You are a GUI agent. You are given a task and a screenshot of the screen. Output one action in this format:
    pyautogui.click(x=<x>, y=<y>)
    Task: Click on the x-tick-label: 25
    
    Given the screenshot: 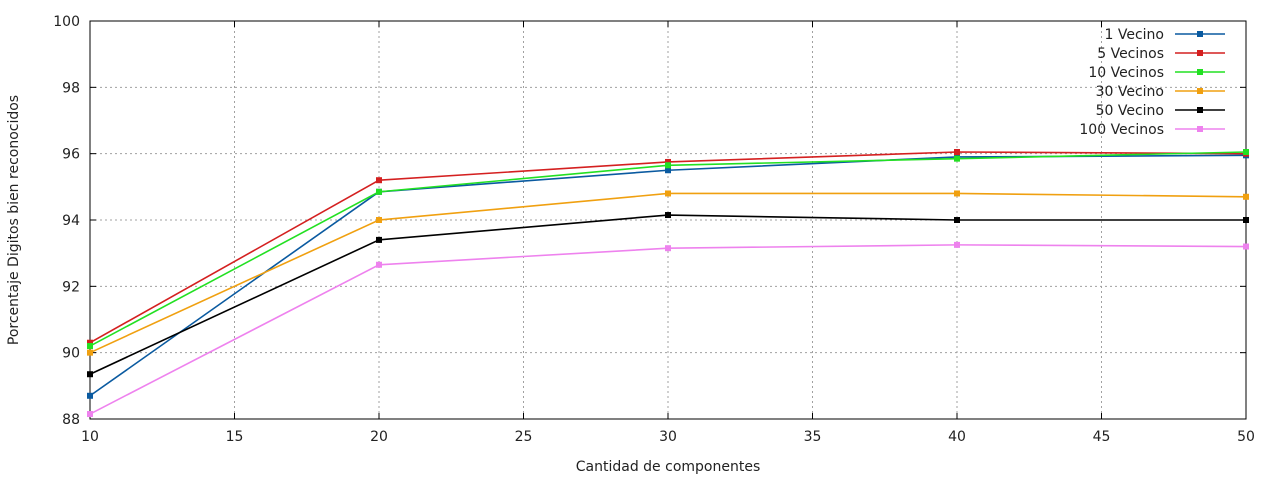 What is the action you would take?
    pyautogui.click(x=524, y=437)
    